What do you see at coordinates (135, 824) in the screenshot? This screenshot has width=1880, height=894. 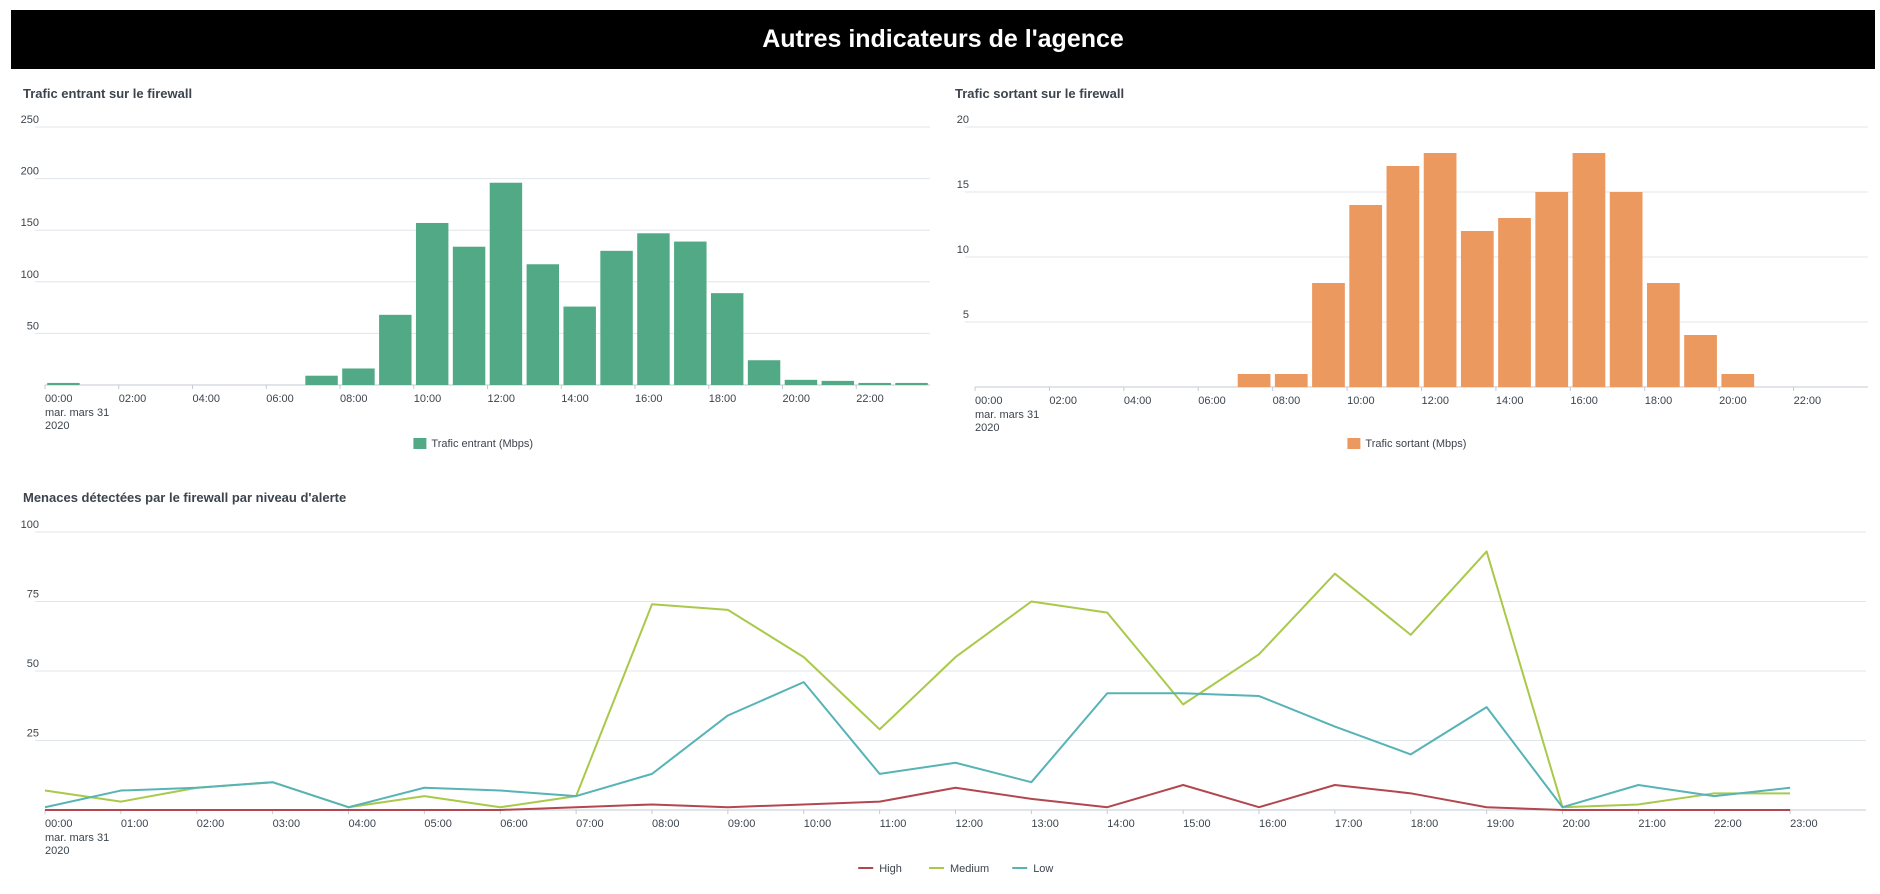 I see `x-tick-label: 01:00` at bounding box center [135, 824].